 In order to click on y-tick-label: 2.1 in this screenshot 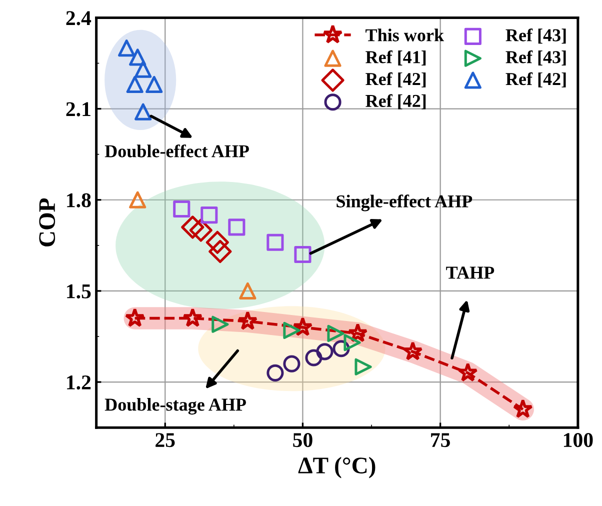, I will do `click(78, 109)`.